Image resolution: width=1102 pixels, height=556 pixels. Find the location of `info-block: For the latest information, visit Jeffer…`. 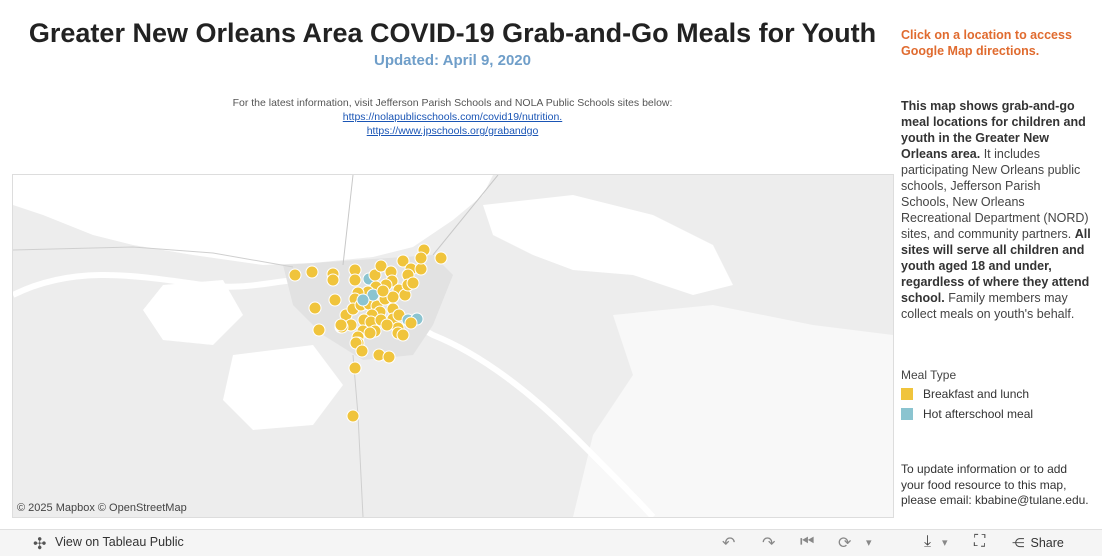

info-block: For the latest information, visit Jeffer… is located at coordinates (452, 117).